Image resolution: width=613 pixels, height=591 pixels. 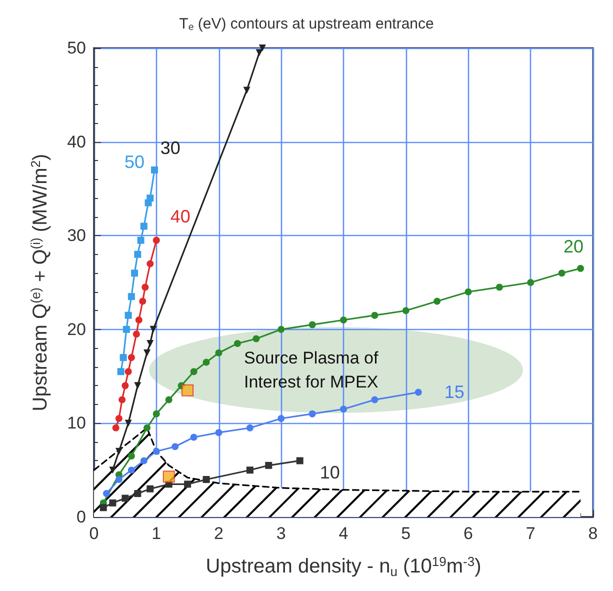 I want to click on x-tick-label: 5, so click(x=406, y=533).